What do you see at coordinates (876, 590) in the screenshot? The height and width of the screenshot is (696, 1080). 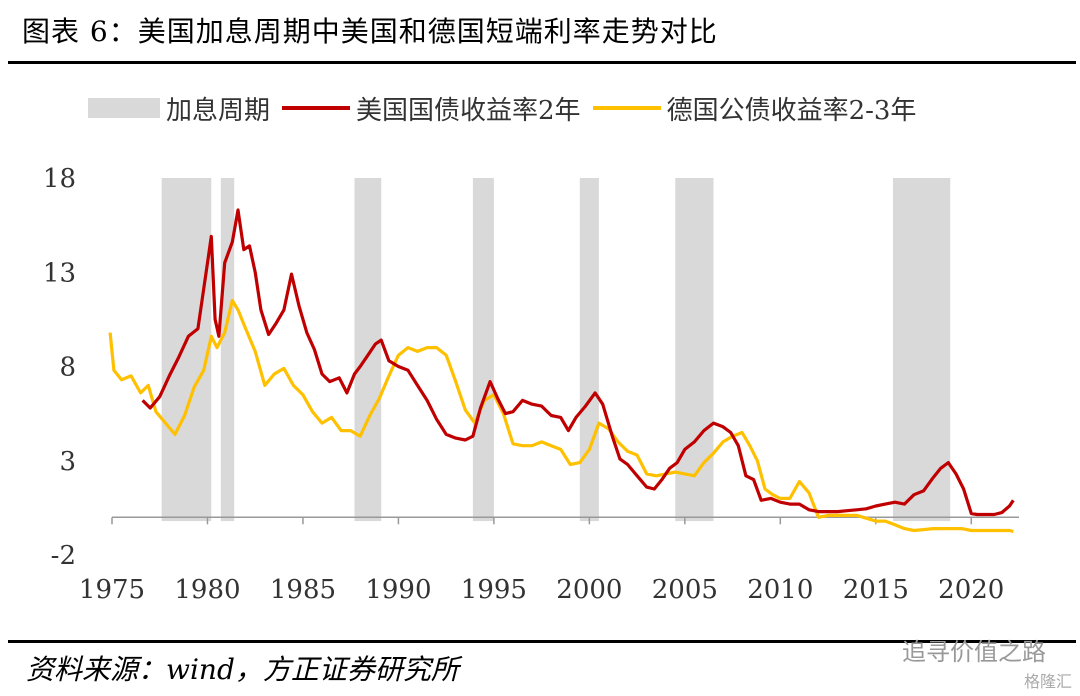 I see `x-tick-label-8: 2015` at bounding box center [876, 590].